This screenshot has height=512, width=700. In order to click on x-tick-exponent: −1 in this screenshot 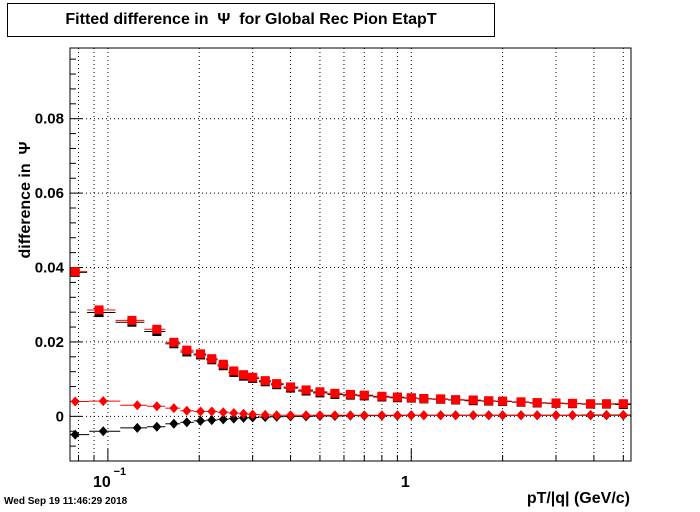, I will do `click(120, 472)`.